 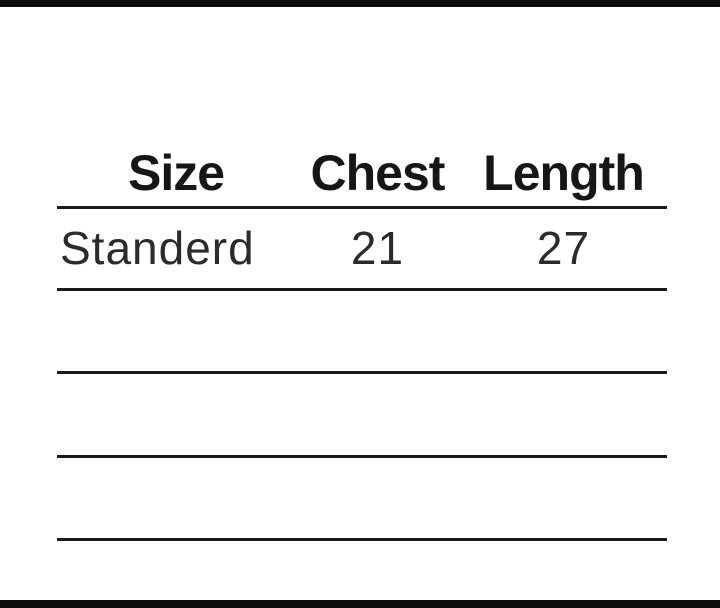 What do you see at coordinates (360, 3) in the screenshot?
I see `top-frame-bar` at bounding box center [360, 3].